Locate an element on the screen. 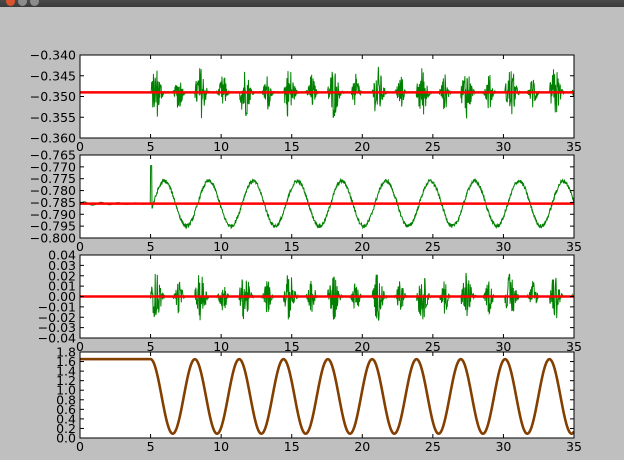 The image size is (624, 460). y-tick-label: 0.4 is located at coordinates (66, 418).